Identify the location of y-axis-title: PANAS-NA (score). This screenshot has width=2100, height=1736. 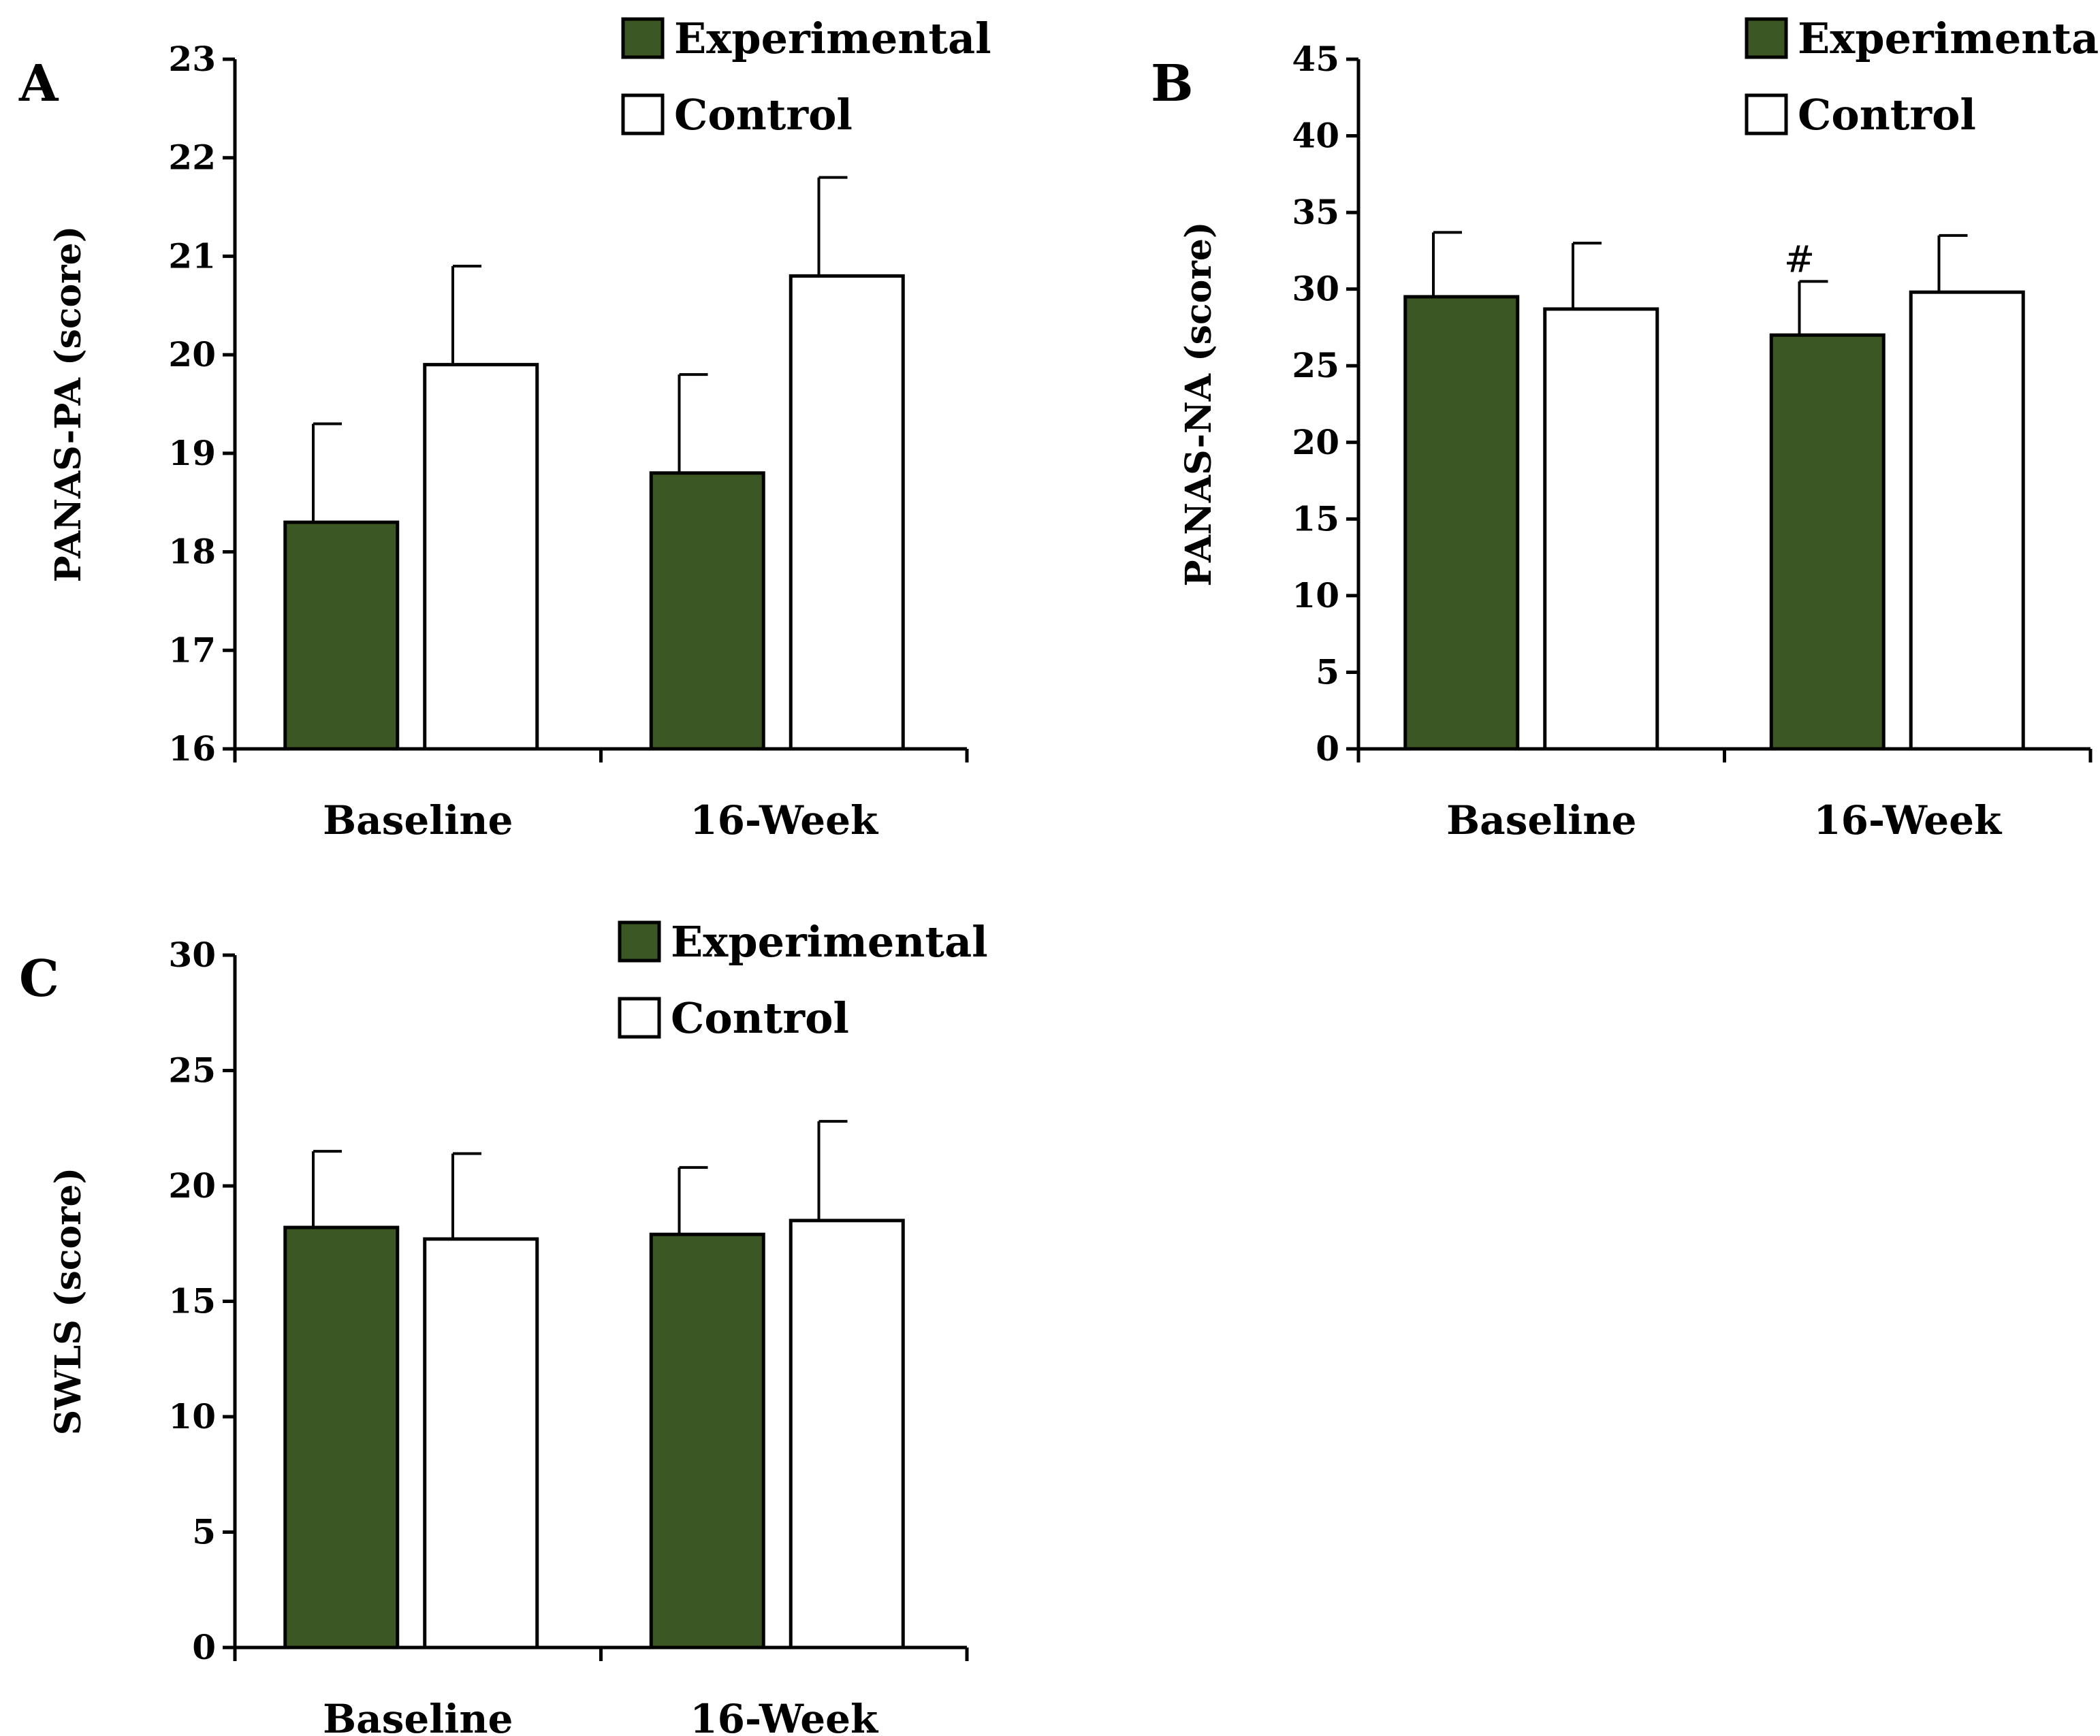
(1199, 404).